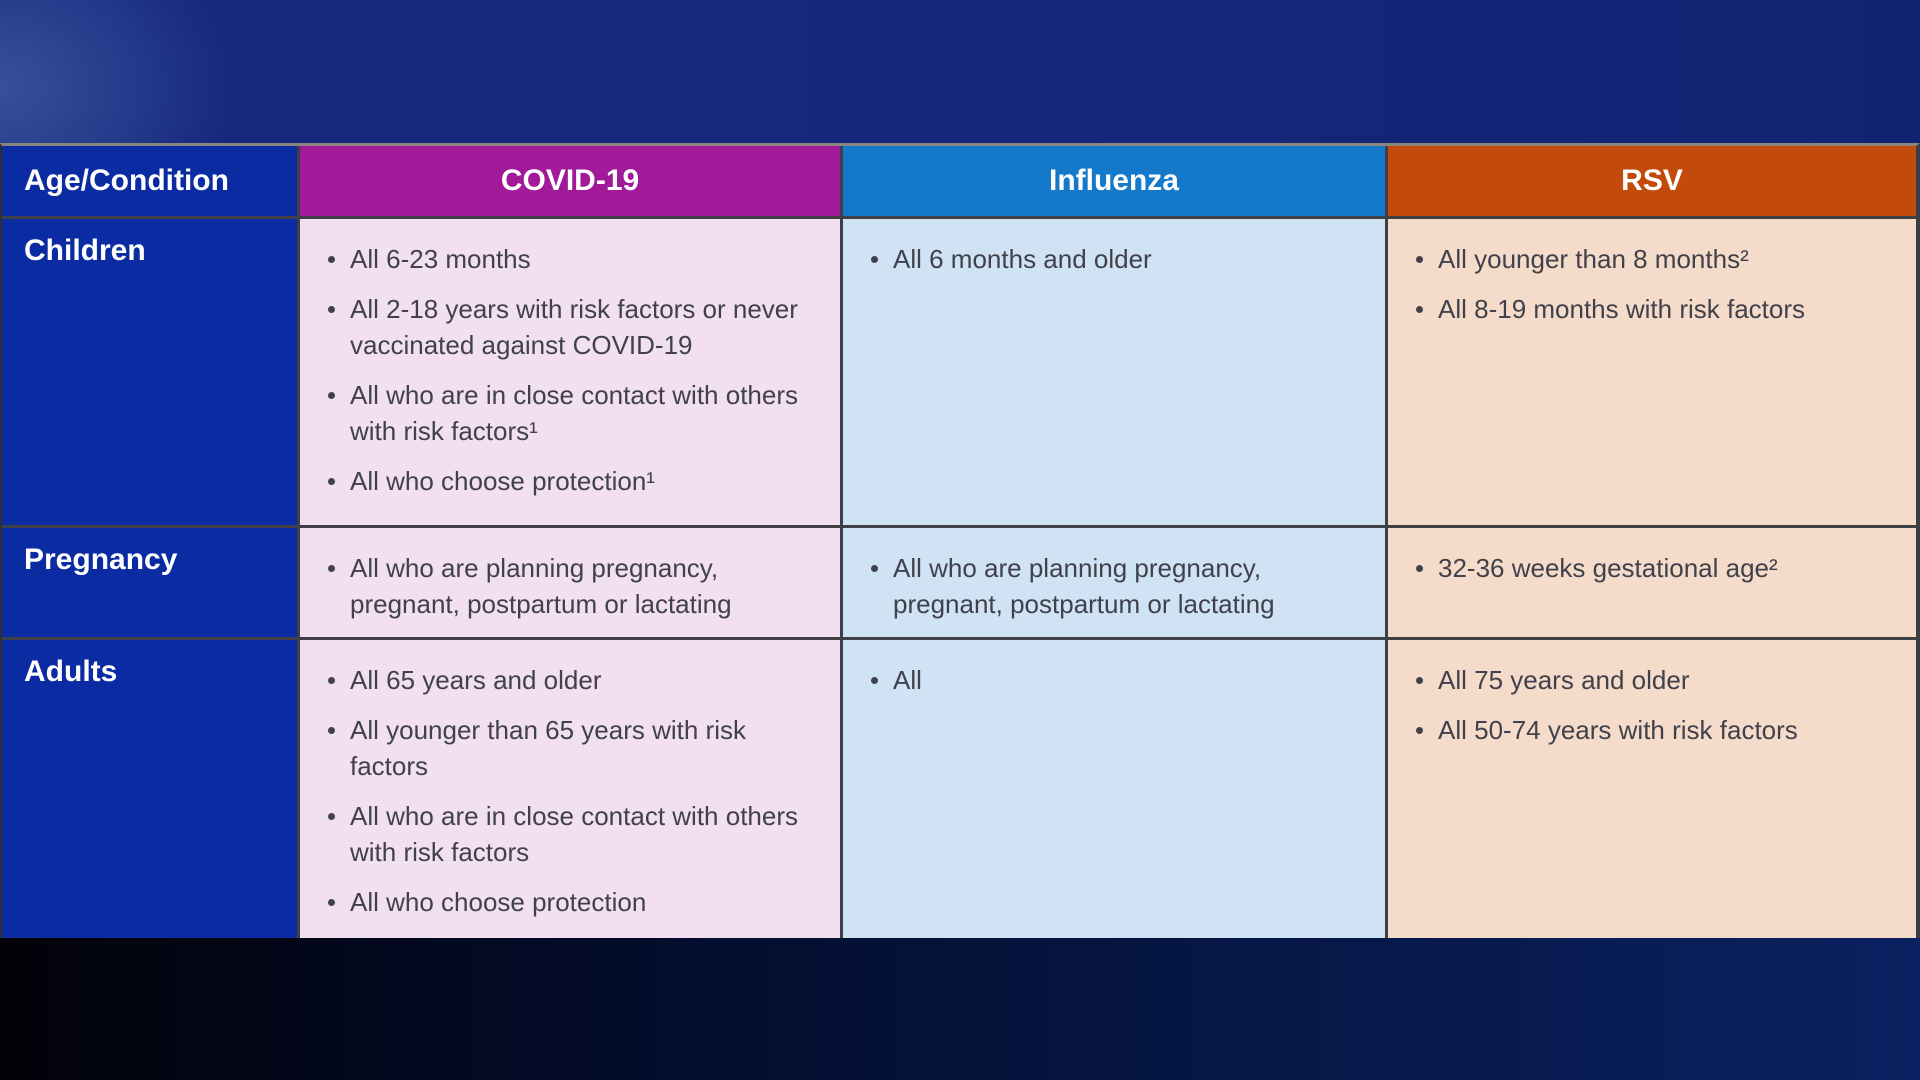 This screenshot has height=1080, width=1920. What do you see at coordinates (1652, 181) in the screenshot?
I see `column-header-rsv: RSV` at bounding box center [1652, 181].